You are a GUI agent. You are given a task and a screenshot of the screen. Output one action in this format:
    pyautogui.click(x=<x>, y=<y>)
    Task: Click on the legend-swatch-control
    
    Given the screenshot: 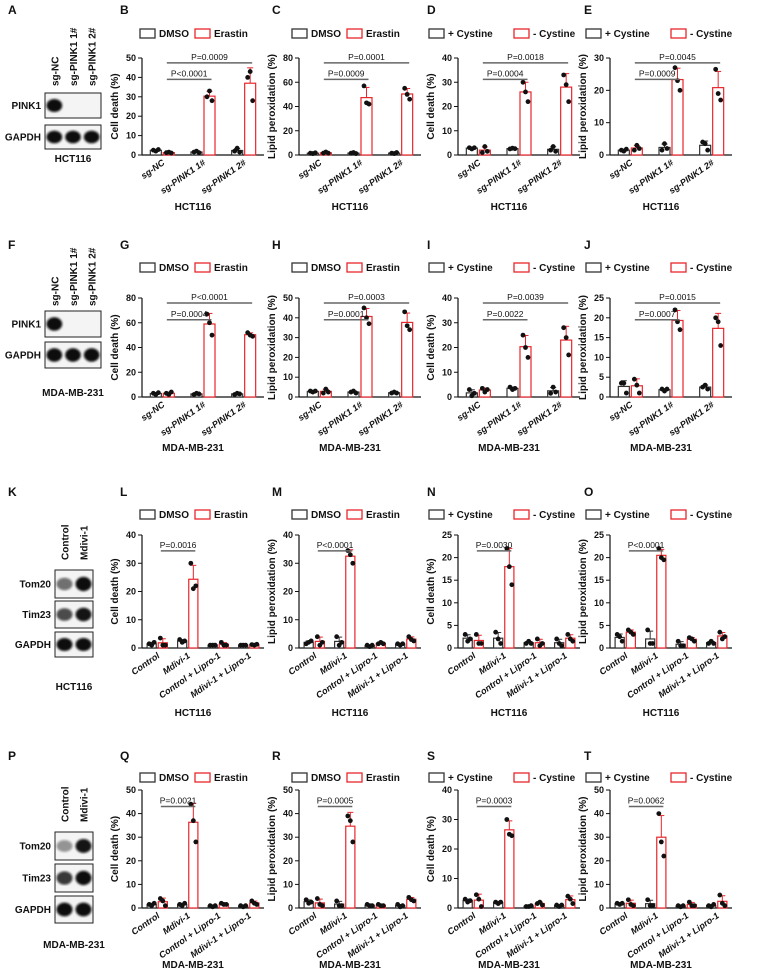 What is the action you would take?
    pyautogui.click(x=436, y=514)
    